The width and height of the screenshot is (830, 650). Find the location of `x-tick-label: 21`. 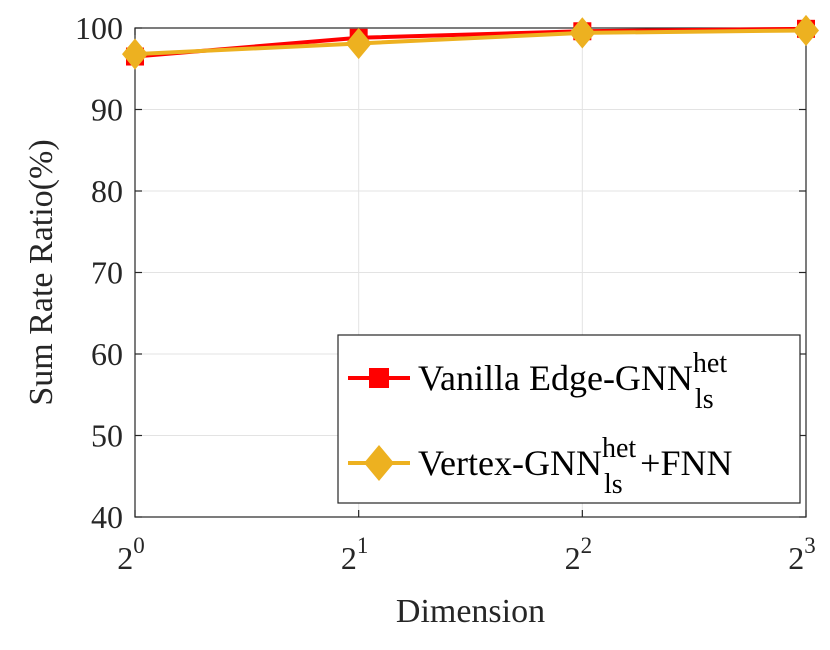

x-tick-label: 21 is located at coordinates (355, 554).